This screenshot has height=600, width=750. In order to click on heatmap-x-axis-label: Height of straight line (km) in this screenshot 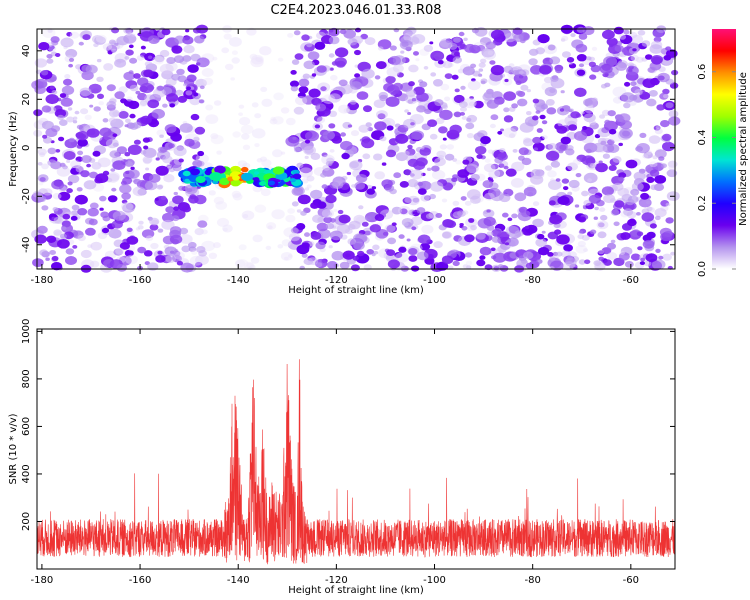, I will do `click(356, 290)`.